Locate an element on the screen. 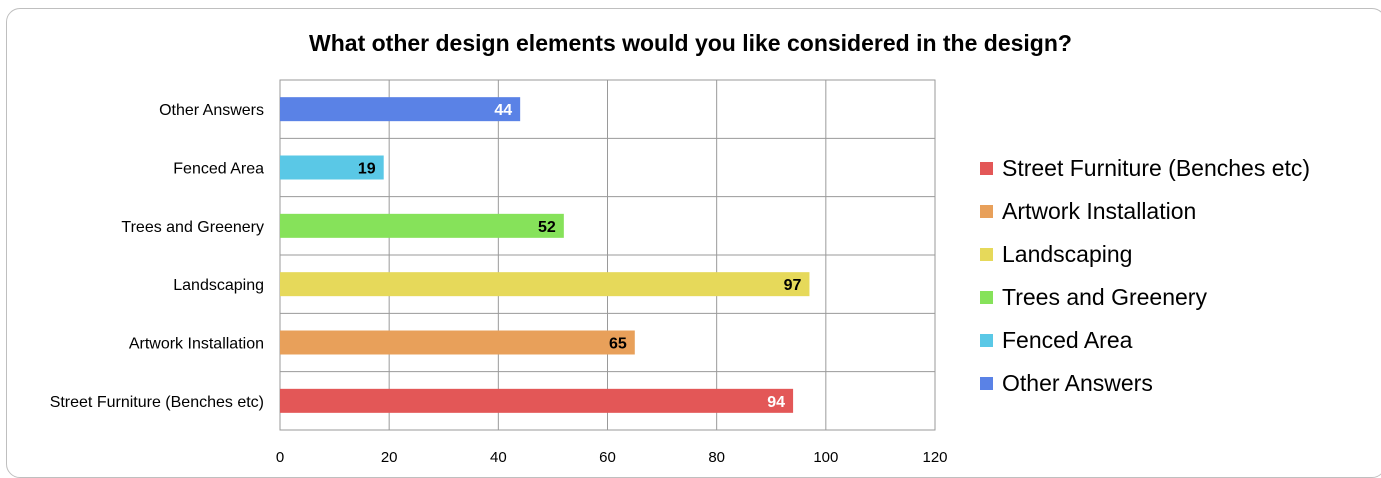 The height and width of the screenshot is (478, 1381). y-tick-label: Other Answers is located at coordinates (211, 110).